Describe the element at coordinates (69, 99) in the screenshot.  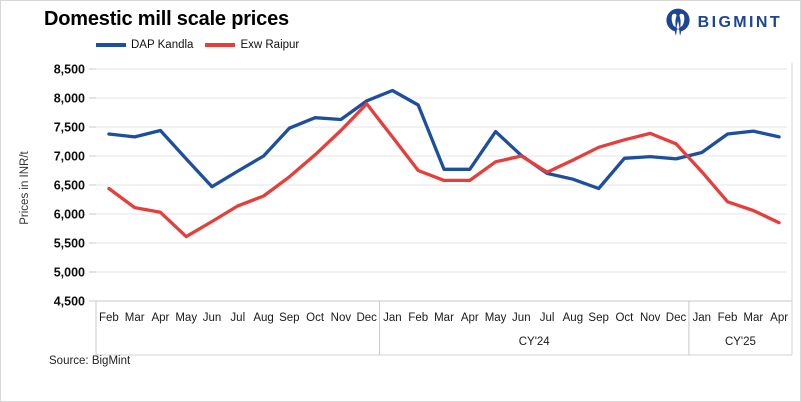
I see `y-tick-label: 8,000` at that location.